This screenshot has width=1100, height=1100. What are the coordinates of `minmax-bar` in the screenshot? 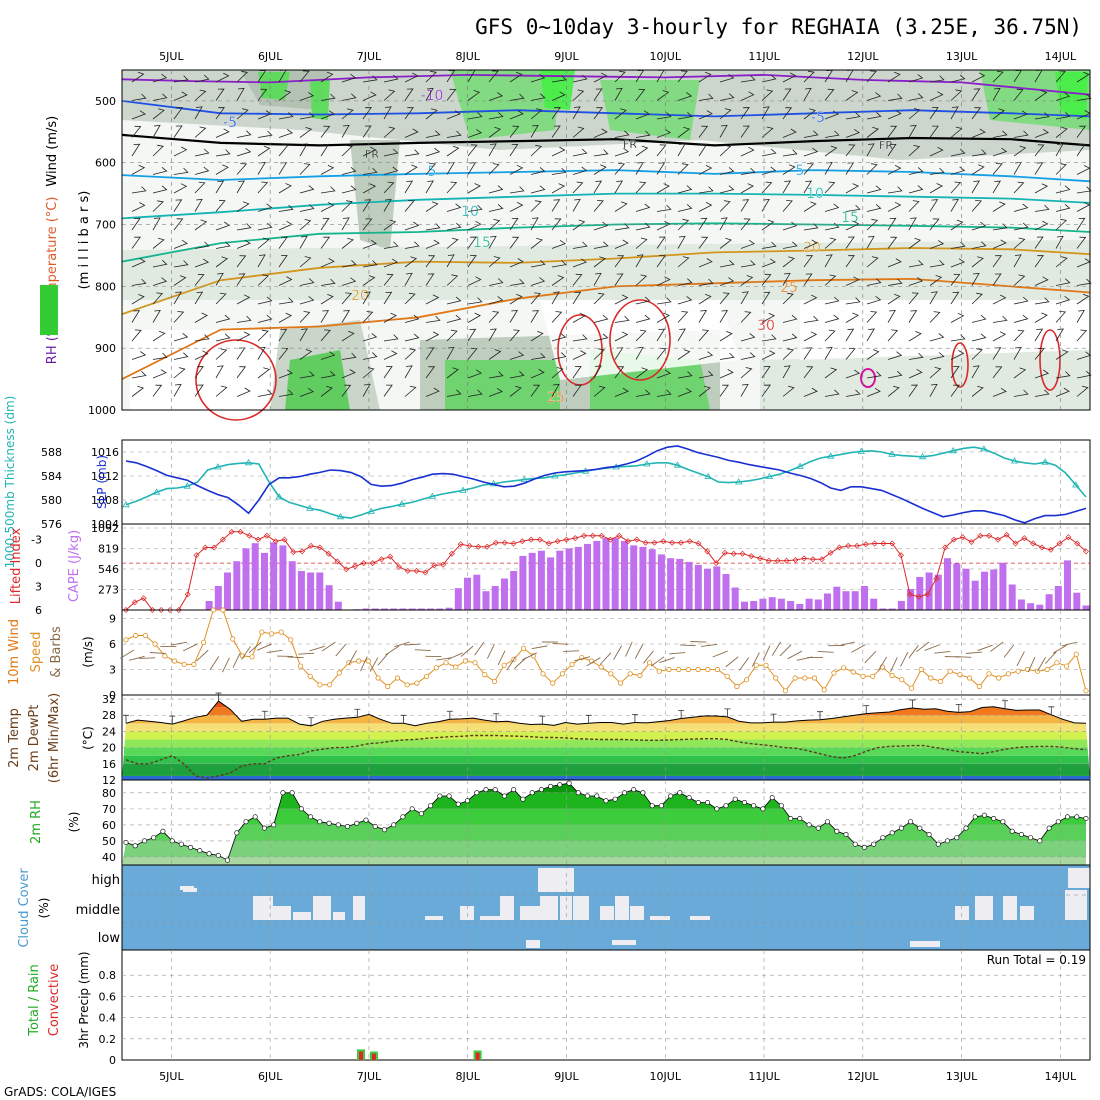 It's located at (218, 697).